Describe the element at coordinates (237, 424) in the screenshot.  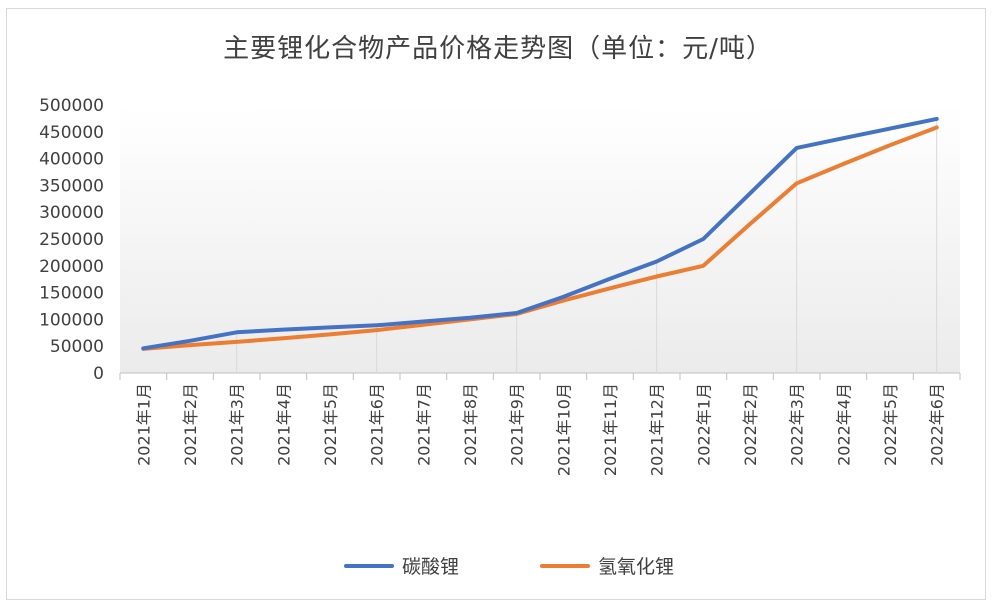
I see `x-tick-label: 2021年3月` at that location.